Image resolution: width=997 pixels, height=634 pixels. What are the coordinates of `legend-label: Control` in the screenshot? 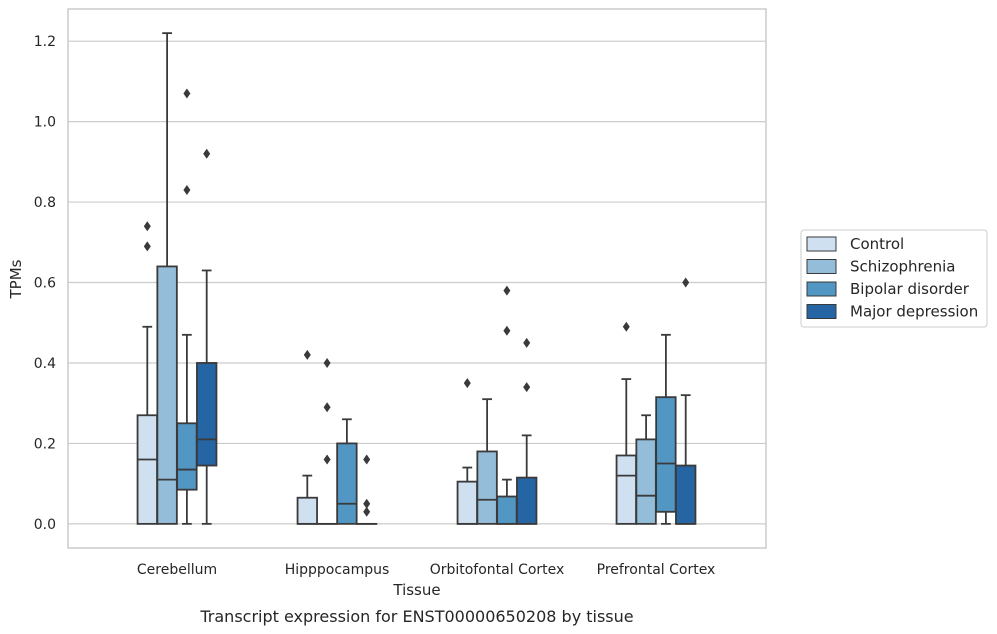 It's located at (877, 244).